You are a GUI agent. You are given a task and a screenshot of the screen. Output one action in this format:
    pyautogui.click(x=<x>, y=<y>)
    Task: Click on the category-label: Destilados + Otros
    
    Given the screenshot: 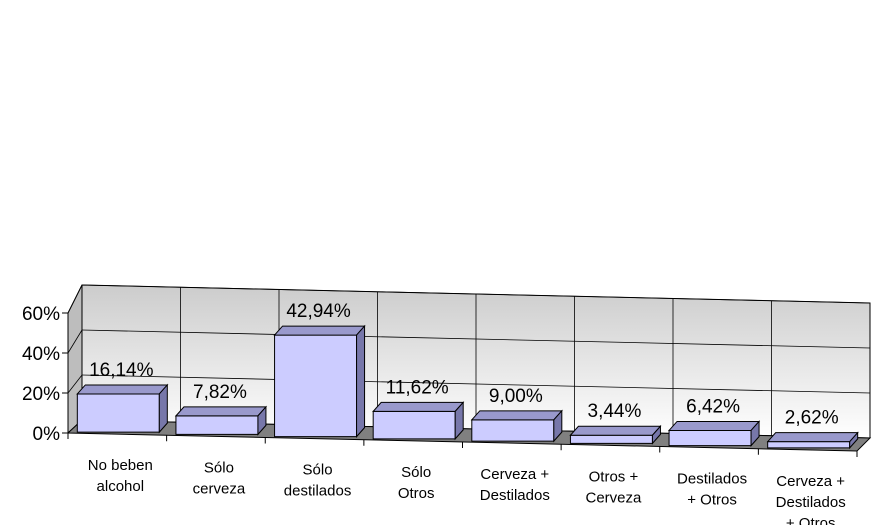 What is the action you would take?
    pyautogui.click(x=712, y=490)
    